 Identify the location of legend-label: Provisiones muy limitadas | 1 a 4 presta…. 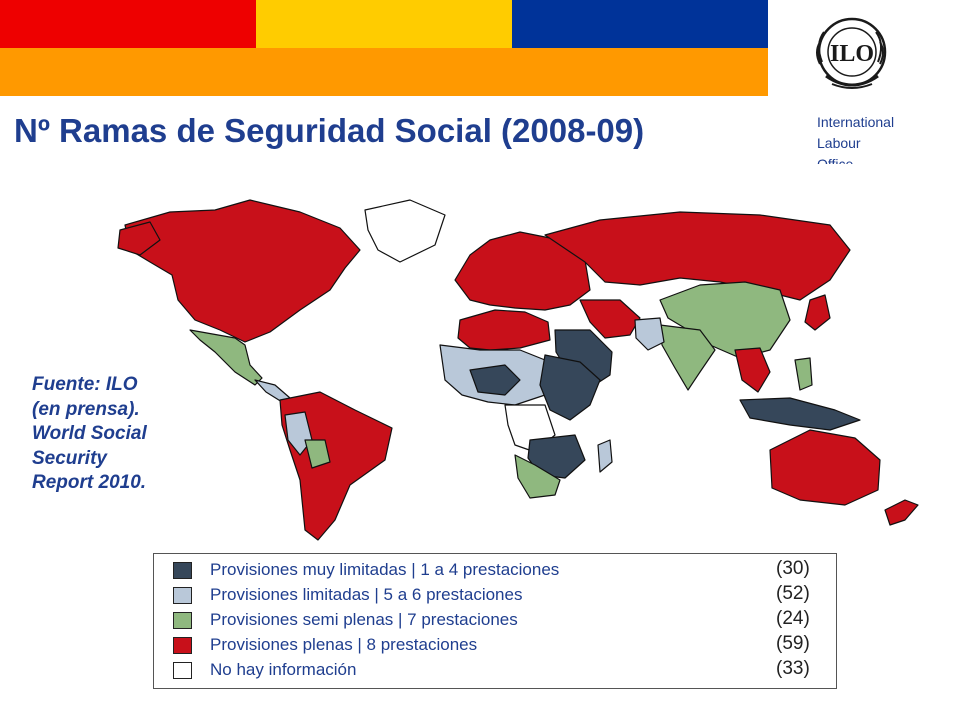
(385, 569).